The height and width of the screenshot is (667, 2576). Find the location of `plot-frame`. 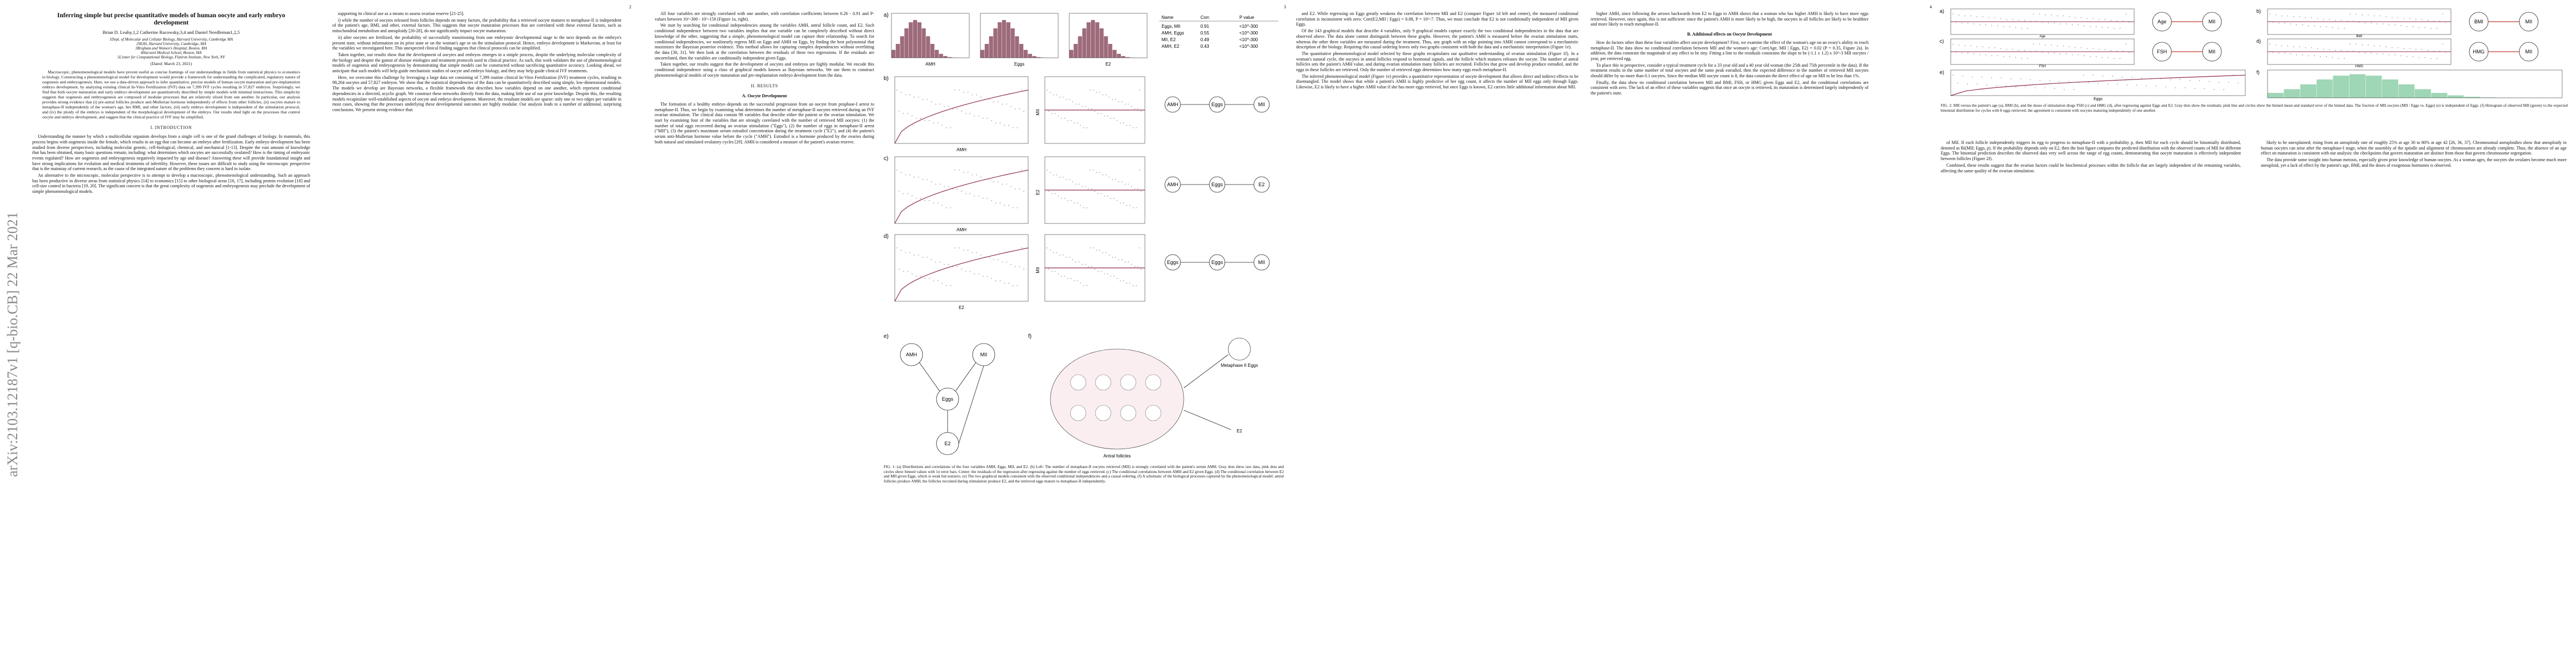

plot-frame is located at coordinates (930, 35).